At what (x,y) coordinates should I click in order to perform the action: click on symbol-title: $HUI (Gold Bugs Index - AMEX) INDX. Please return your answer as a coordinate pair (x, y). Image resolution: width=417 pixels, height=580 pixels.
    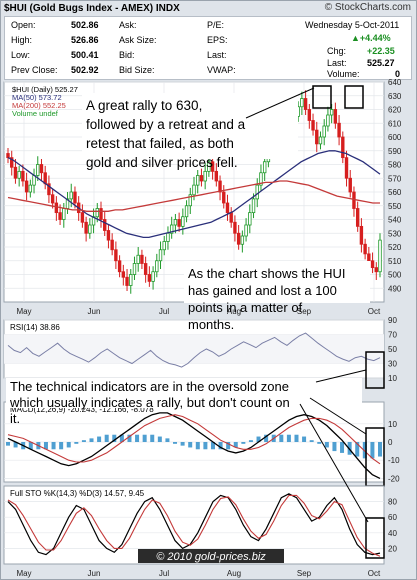
    Looking at the image, I should click on (92, 8).